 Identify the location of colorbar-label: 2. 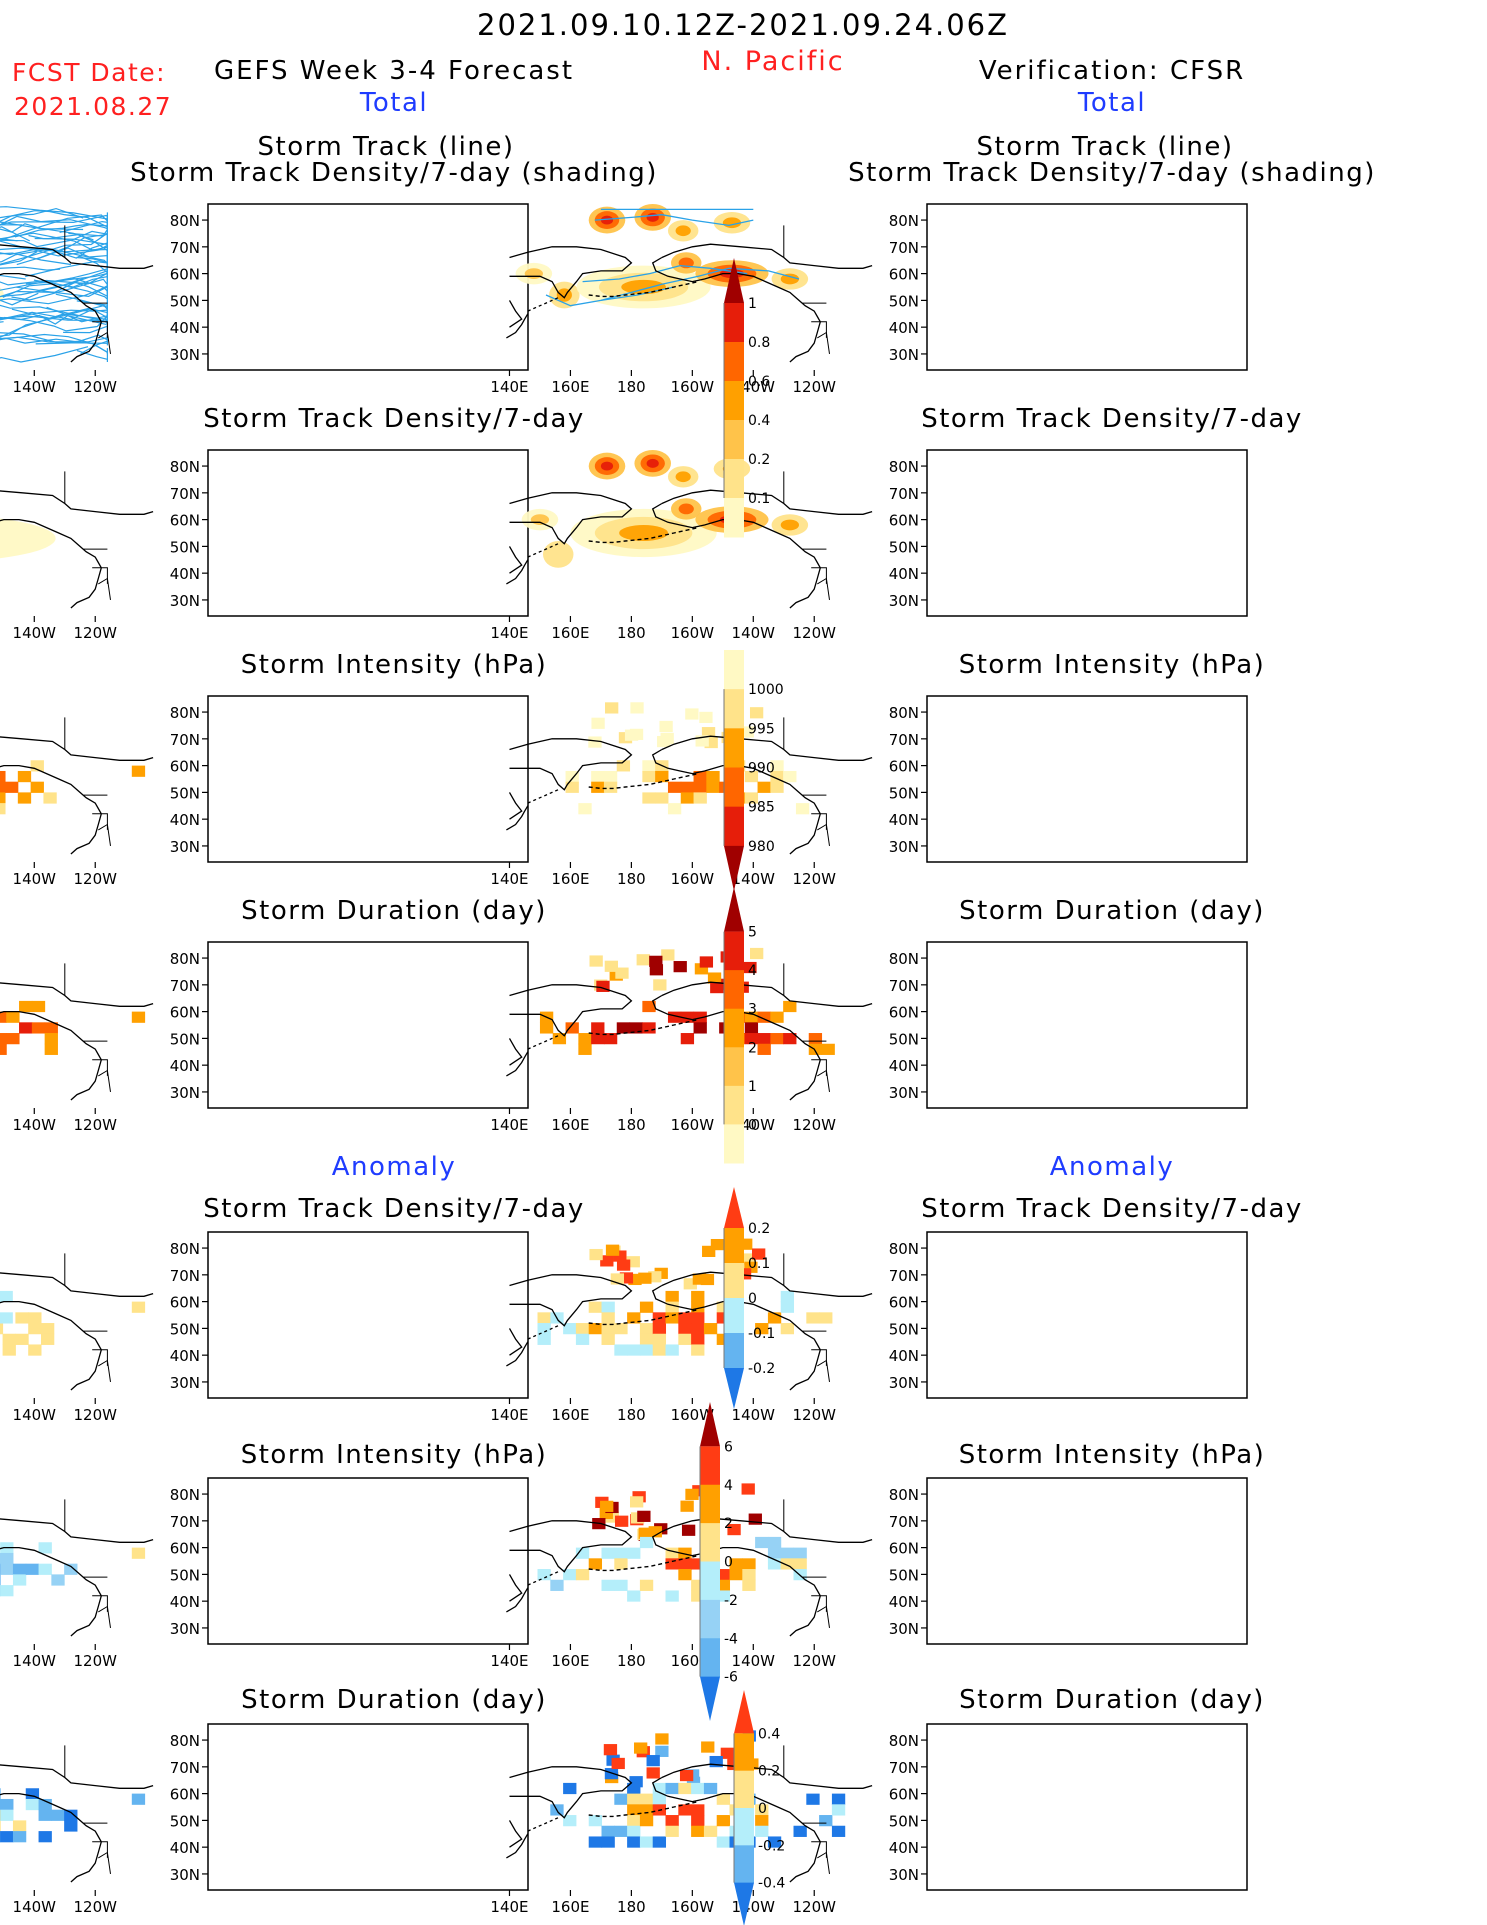
(728, 1524).